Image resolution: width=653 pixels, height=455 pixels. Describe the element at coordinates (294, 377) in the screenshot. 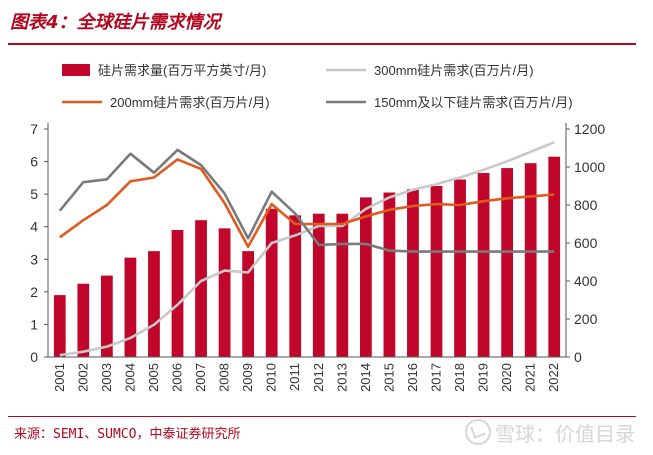

I see `x-tick-label: 2011` at that location.